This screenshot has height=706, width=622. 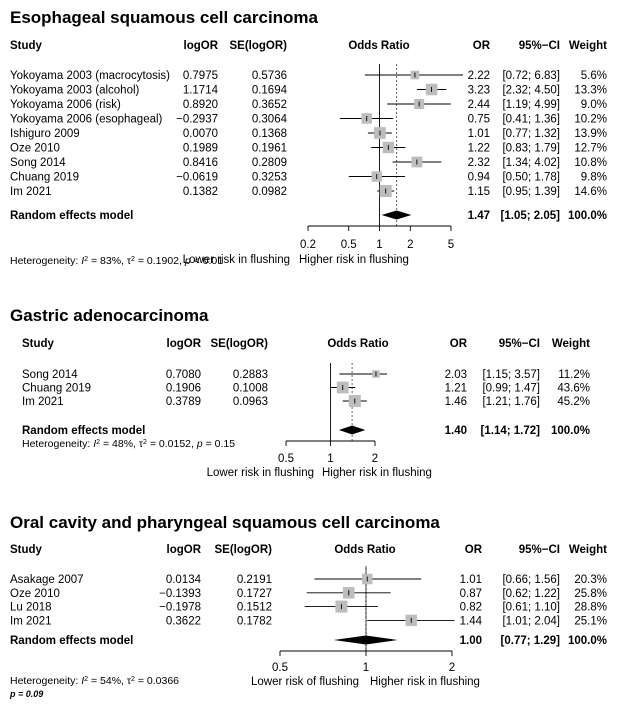 I want to click on study-logor: 0.1989, so click(x=200, y=149).